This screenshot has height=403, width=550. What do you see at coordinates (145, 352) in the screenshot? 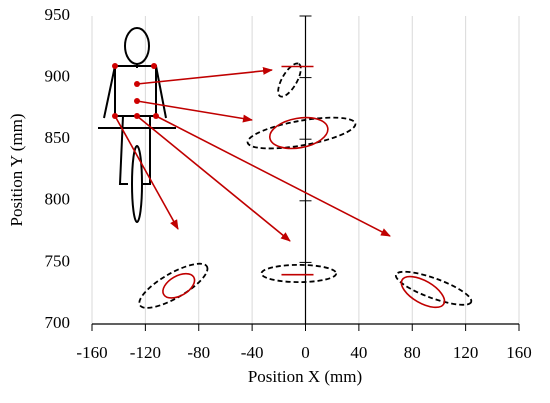
I see `x-tick-label: -120` at bounding box center [145, 352].